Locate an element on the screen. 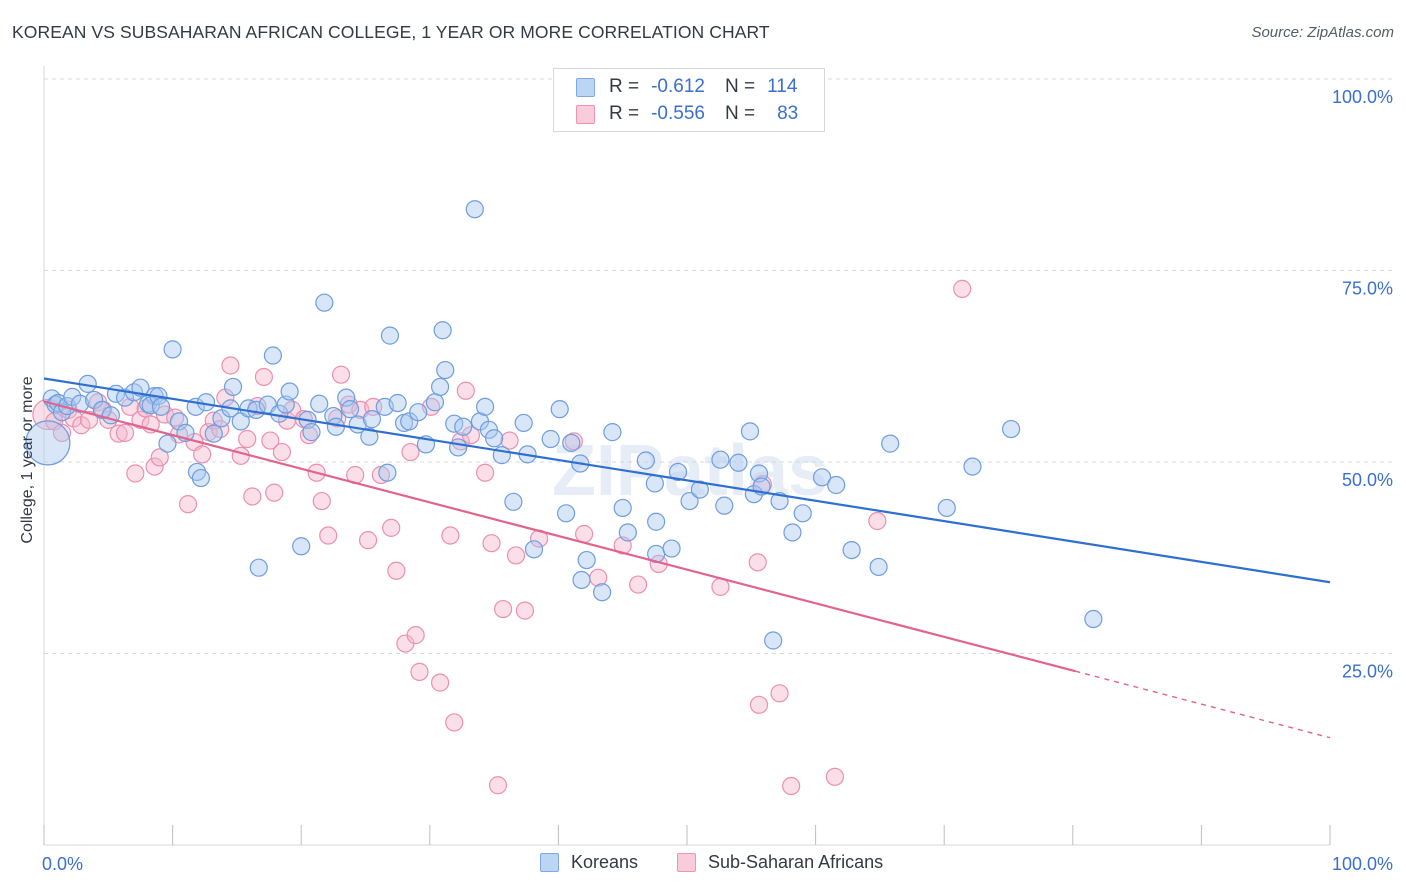  axes is located at coordinates (687, 835).